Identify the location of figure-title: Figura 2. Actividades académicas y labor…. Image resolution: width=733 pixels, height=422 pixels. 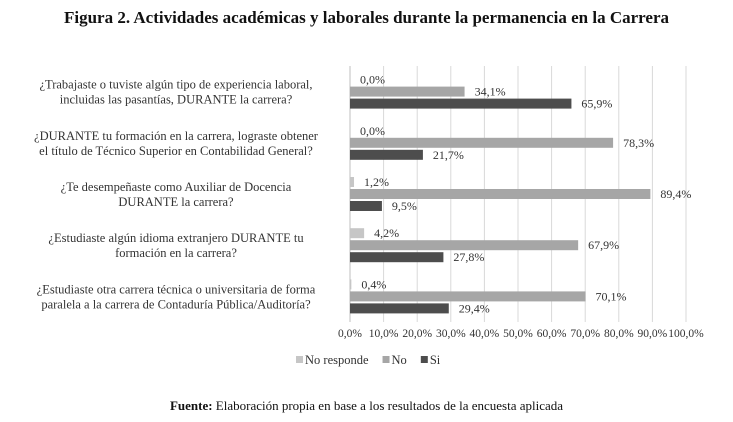
(366, 17).